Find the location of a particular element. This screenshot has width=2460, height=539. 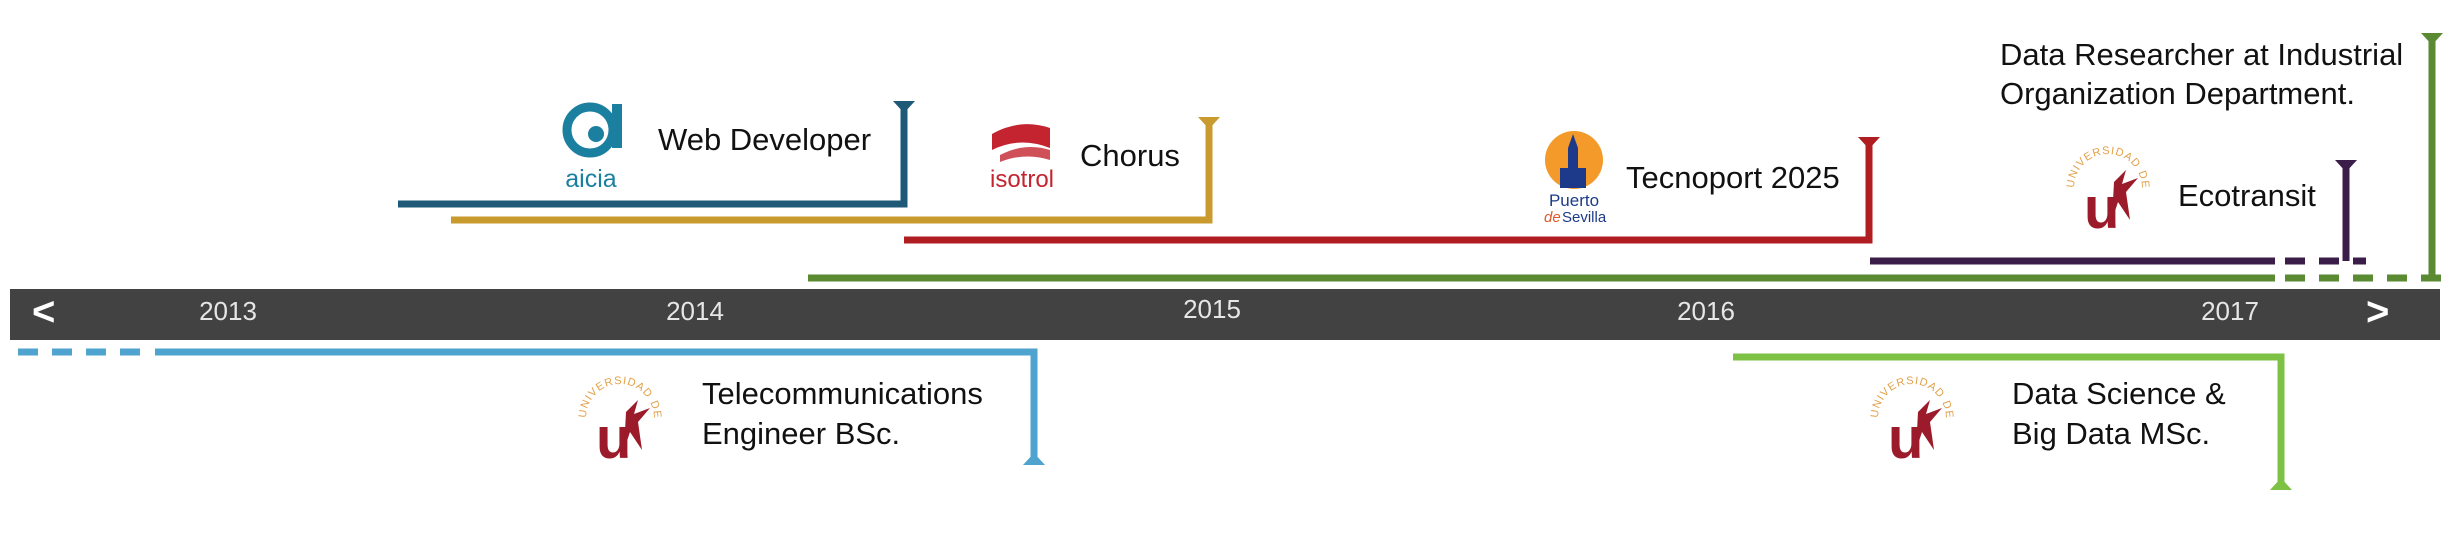

range-telecom is located at coordinates (531, 406).